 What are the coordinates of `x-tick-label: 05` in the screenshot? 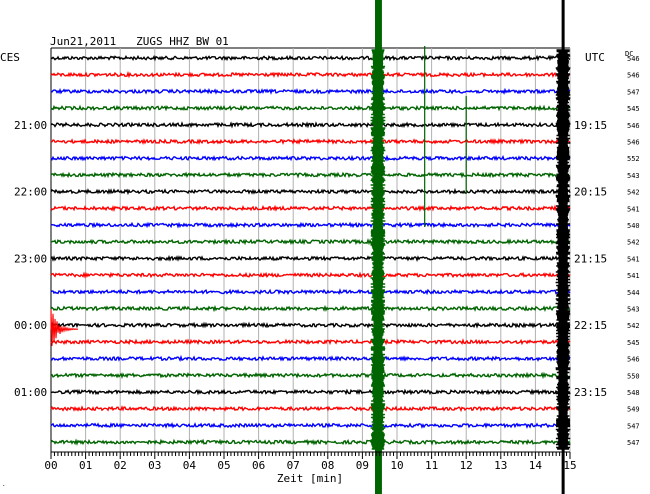 It's located at (223, 465).